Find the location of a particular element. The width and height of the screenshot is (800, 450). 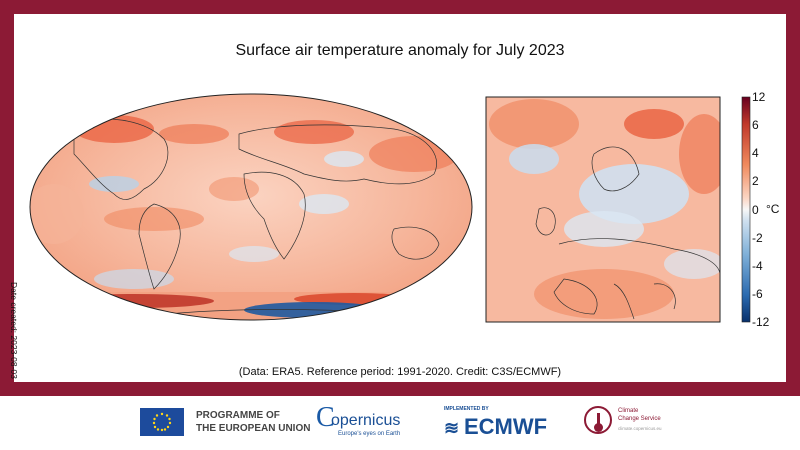

ecmwf-logo: IMPLEMENTED BY ≋ ECMWF is located at coordinates (509, 424).